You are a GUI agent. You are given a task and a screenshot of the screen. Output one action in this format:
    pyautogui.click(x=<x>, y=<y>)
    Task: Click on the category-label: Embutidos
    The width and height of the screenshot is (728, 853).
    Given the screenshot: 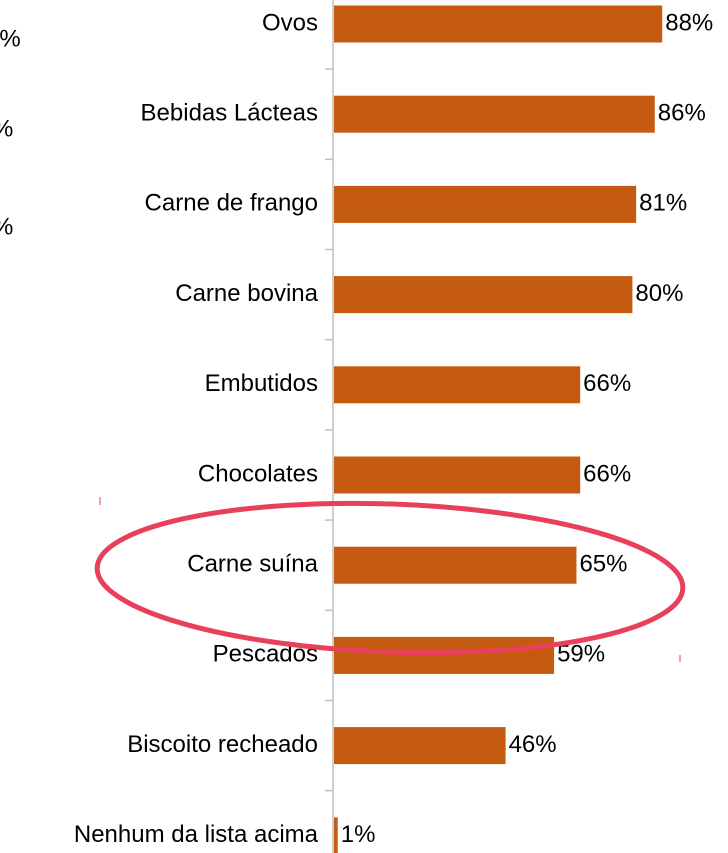 What is the action you would take?
    pyautogui.click(x=261, y=383)
    